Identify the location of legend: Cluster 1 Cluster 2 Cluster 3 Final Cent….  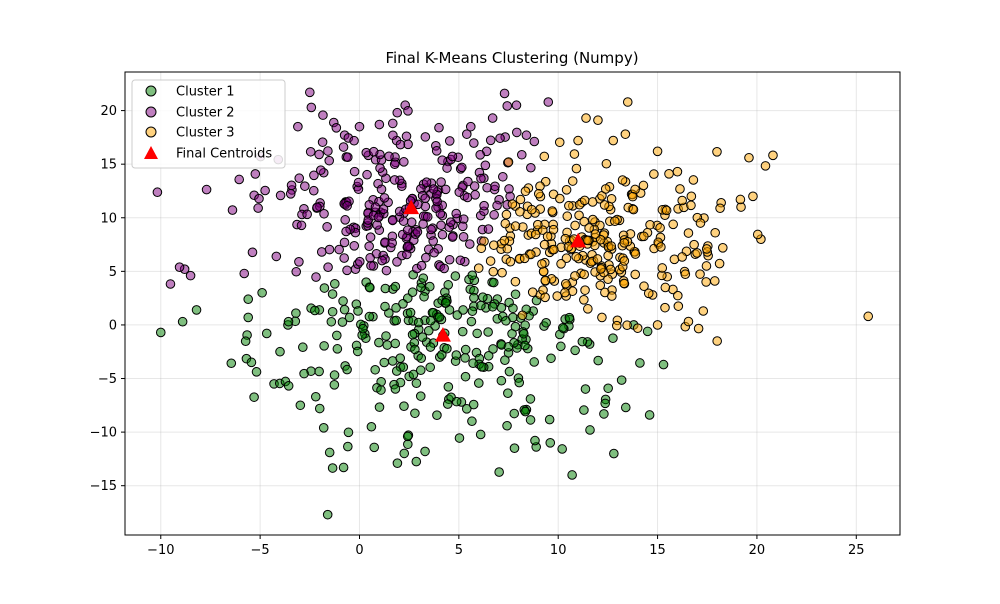
(208, 124).